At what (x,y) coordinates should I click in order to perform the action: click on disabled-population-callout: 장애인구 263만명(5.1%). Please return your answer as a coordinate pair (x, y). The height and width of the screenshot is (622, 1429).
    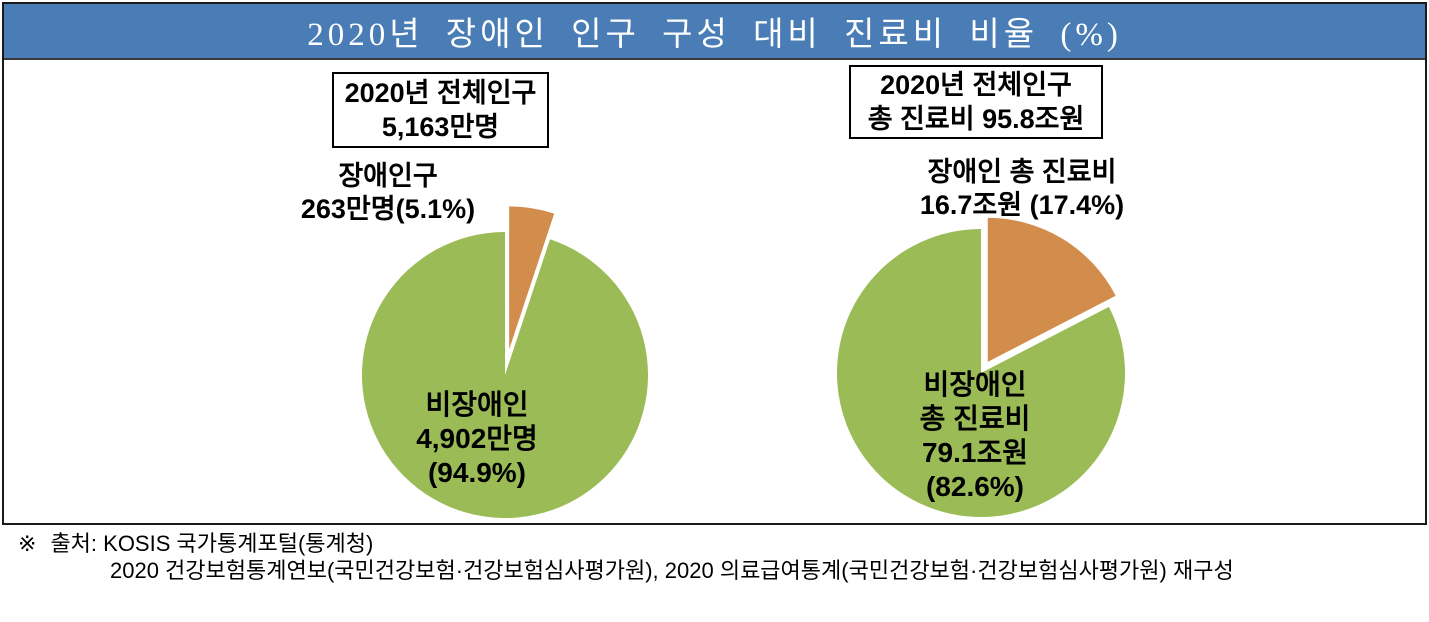
    Looking at the image, I should click on (388, 193).